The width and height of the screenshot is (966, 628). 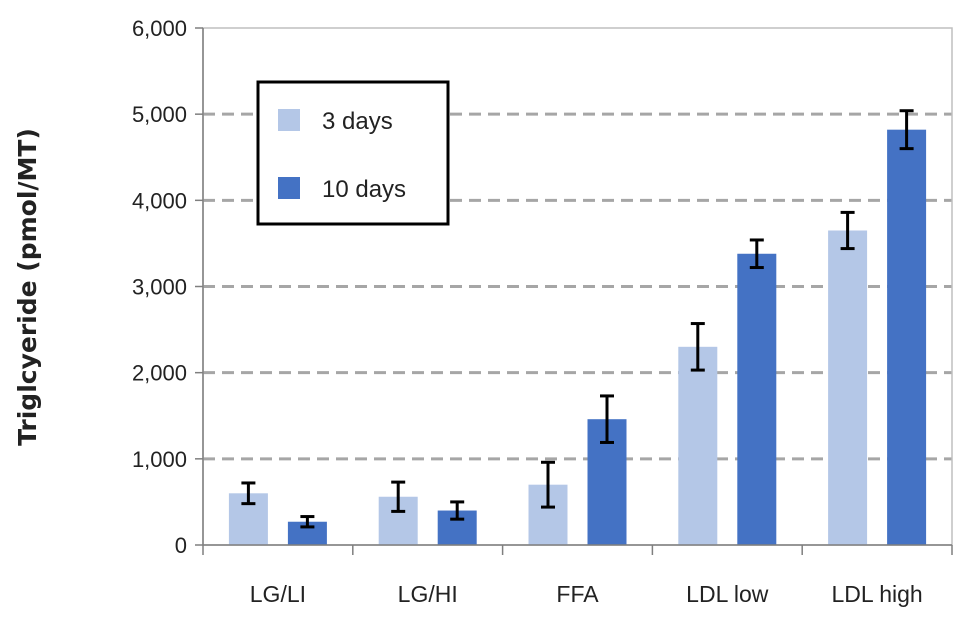 What do you see at coordinates (289, 188) in the screenshot?
I see `legend-swatch-10-days` at bounding box center [289, 188].